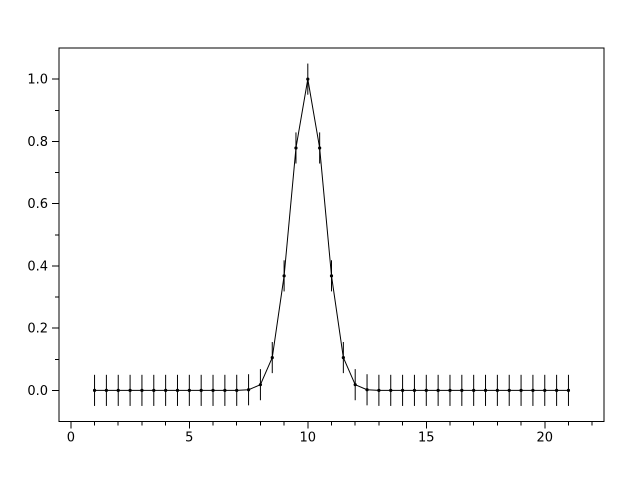  I want to click on x-axis, so click(331, 425).